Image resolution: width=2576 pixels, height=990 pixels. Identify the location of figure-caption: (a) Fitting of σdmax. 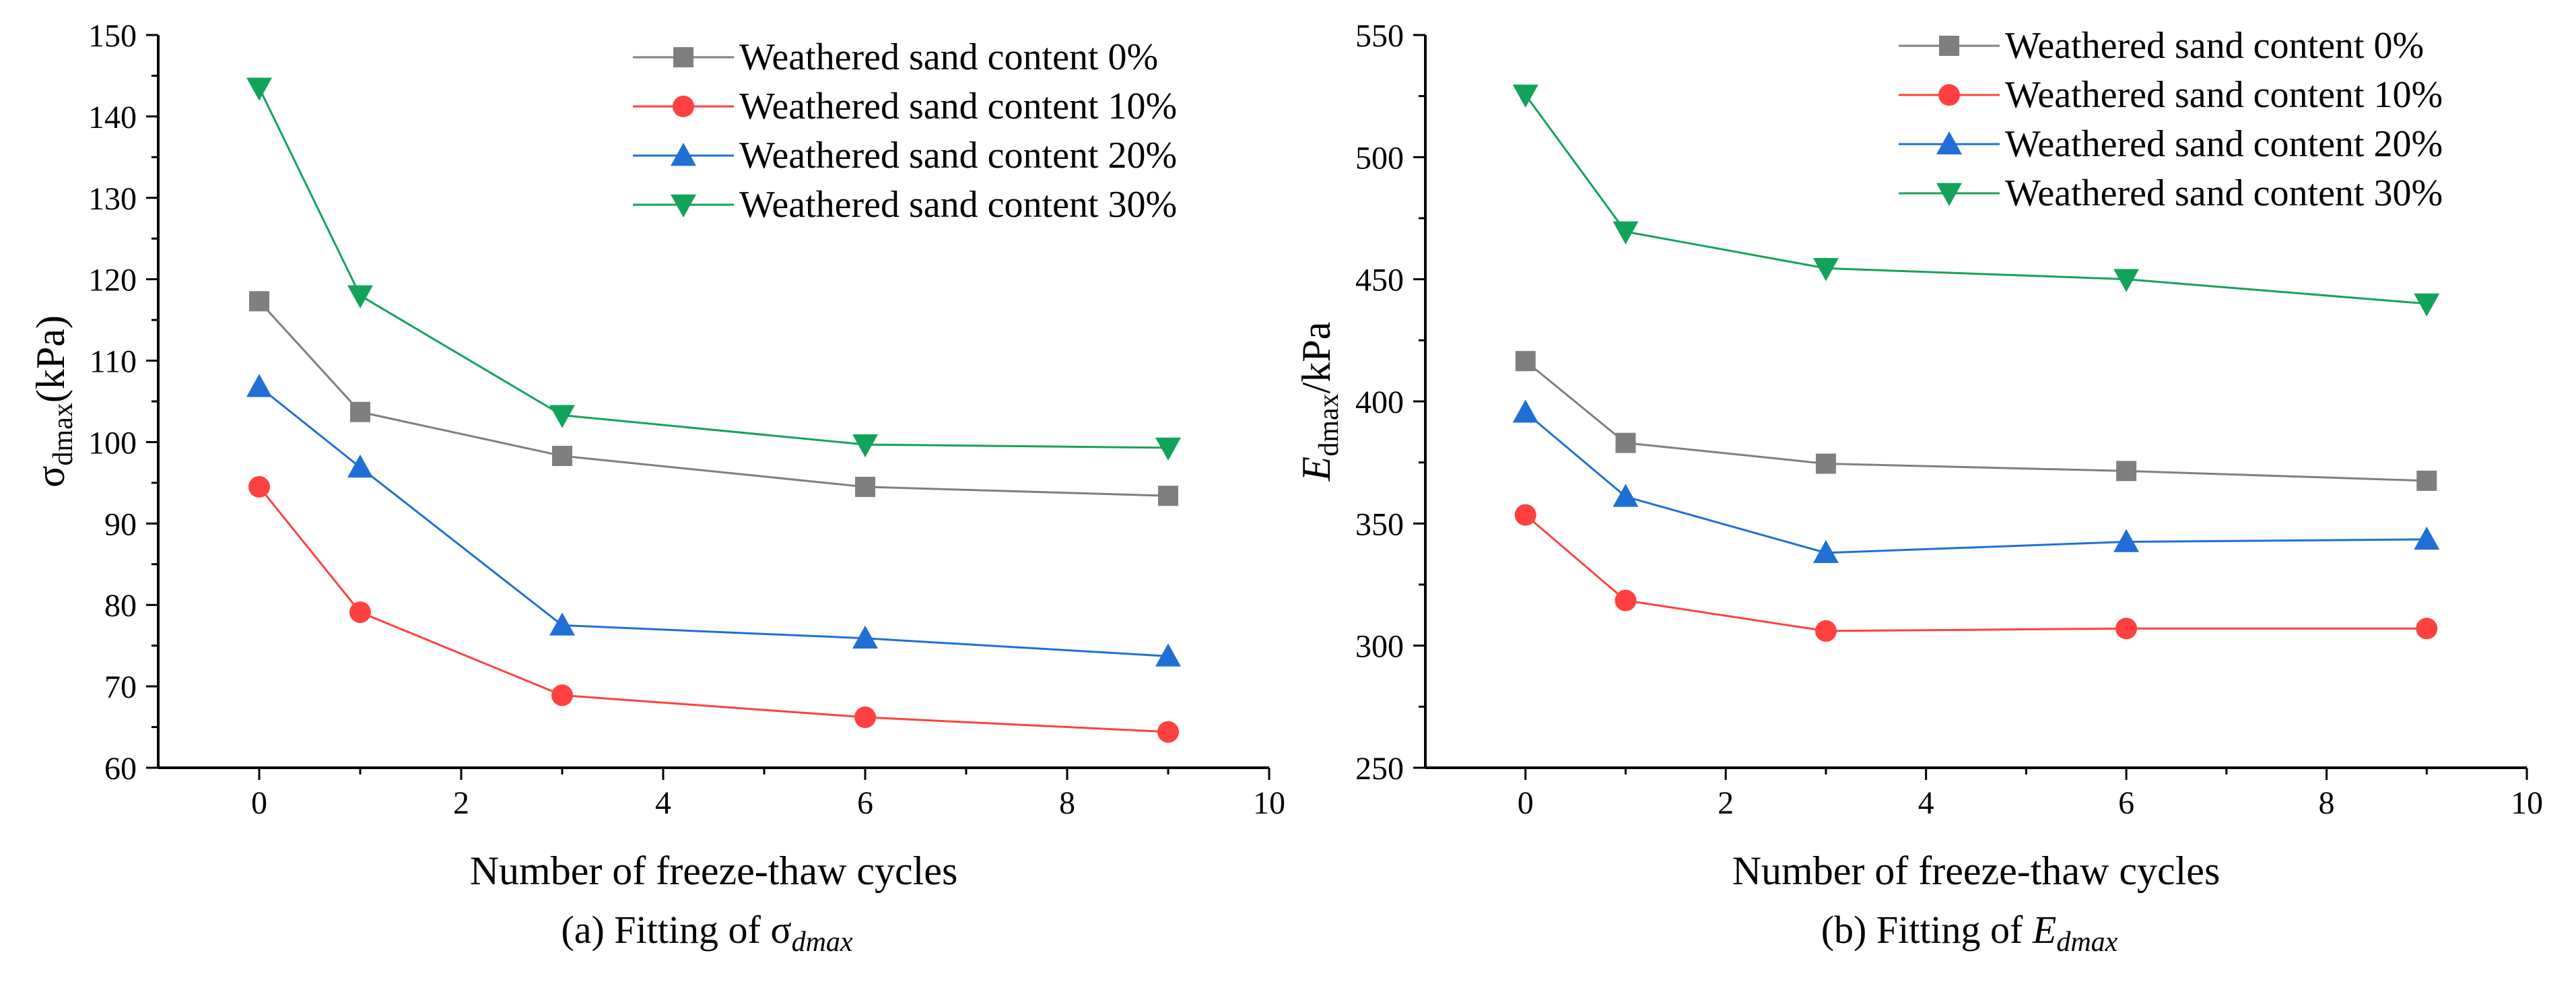
(707, 933).